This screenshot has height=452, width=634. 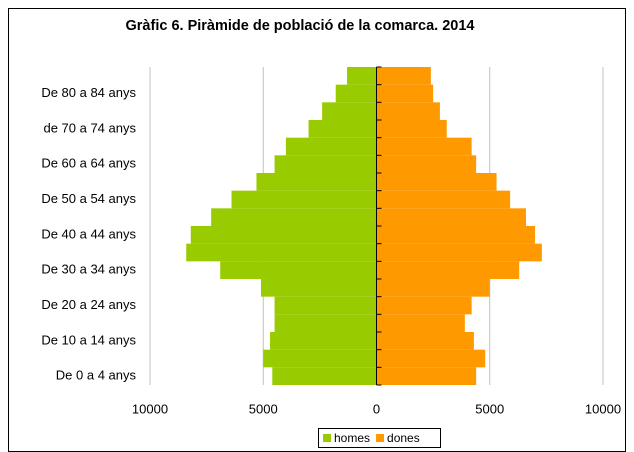 What do you see at coordinates (88, 304) in the screenshot?
I see `y-tick-label: De 20 a 24 anys` at bounding box center [88, 304].